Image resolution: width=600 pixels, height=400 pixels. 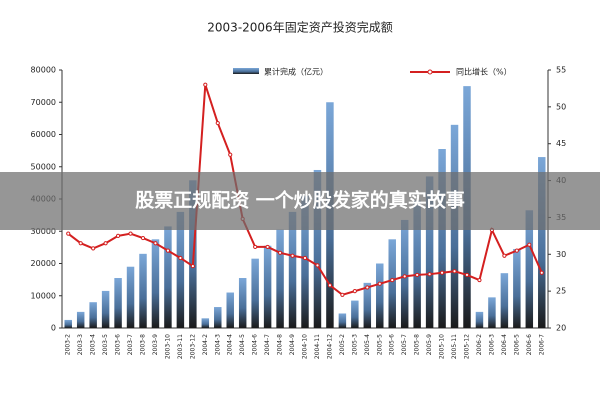 What do you see at coordinates (246, 71) in the screenshot?
I see `legend-swatch` at bounding box center [246, 71].